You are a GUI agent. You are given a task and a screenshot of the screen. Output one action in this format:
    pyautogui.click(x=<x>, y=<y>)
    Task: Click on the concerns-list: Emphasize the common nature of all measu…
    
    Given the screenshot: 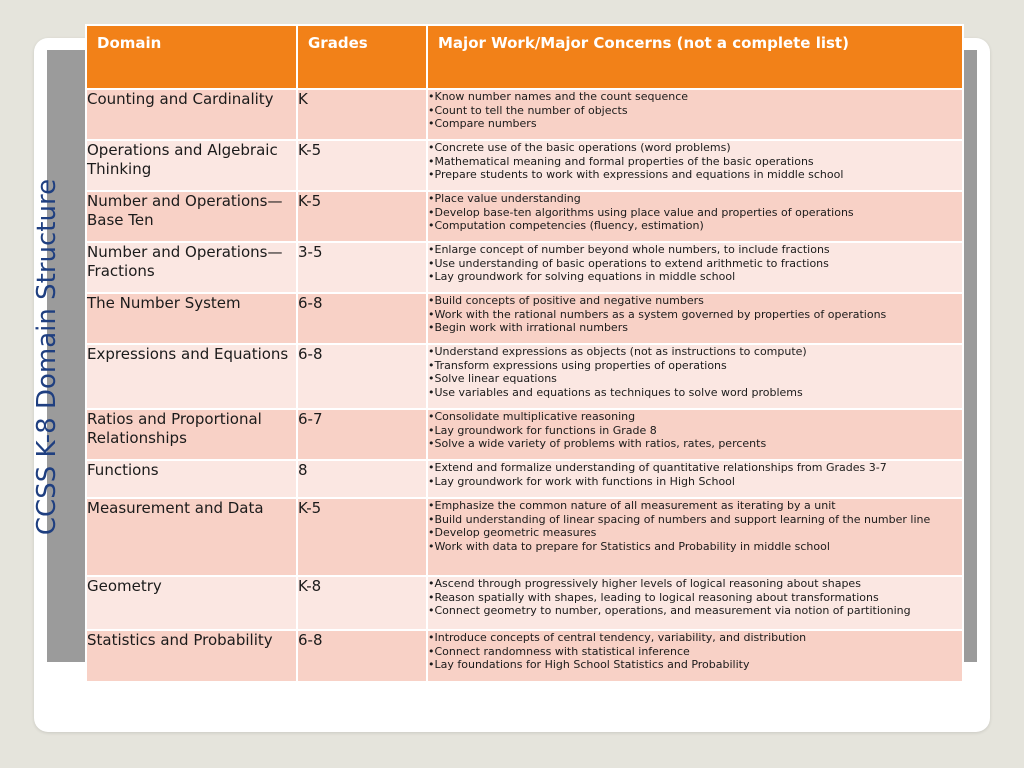 What is the action you would take?
    pyautogui.click(x=695, y=526)
    